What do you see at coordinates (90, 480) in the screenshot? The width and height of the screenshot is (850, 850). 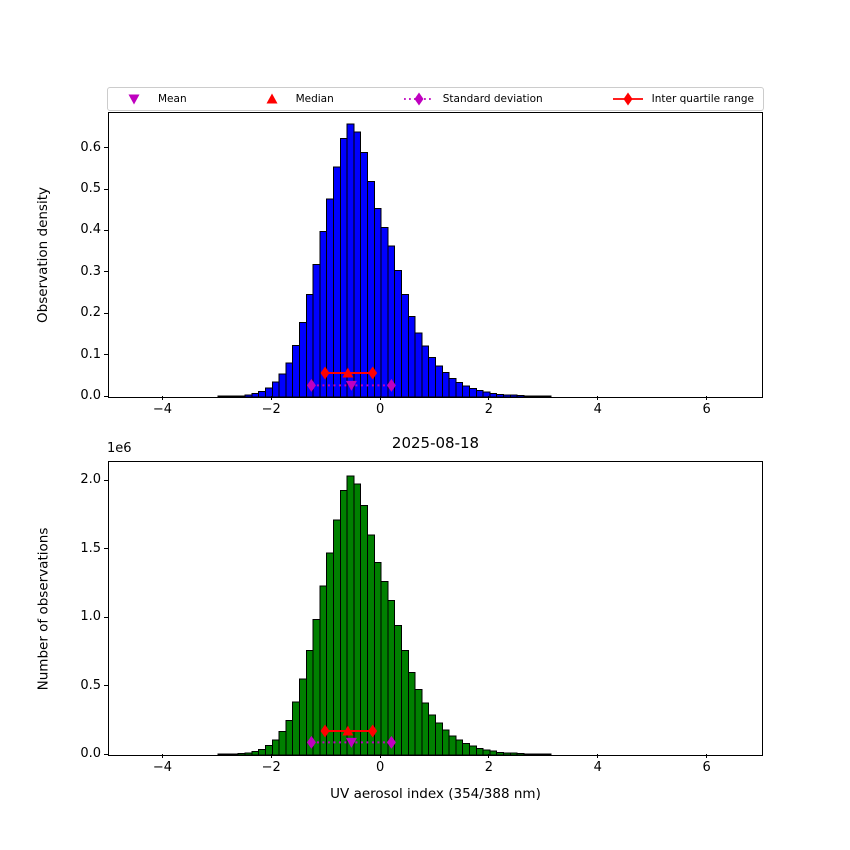 I see `y-tick-label: 2.0` at bounding box center [90, 480].